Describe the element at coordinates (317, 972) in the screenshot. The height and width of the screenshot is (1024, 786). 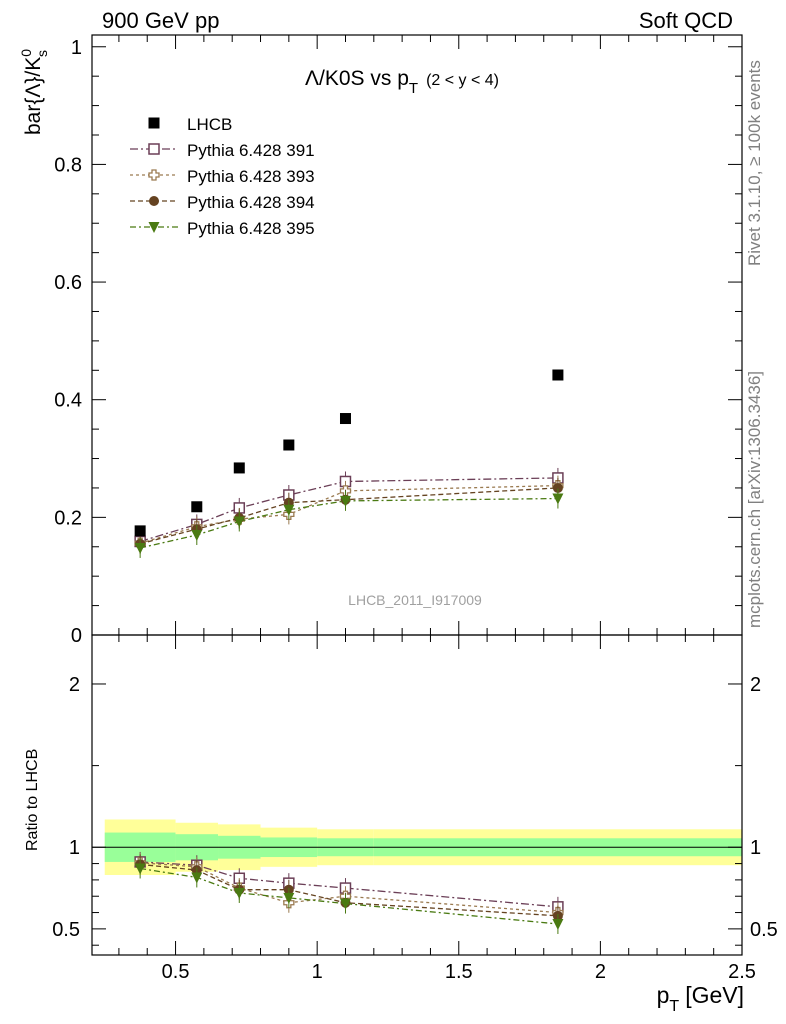
I see `x-tick-label: 1` at that location.